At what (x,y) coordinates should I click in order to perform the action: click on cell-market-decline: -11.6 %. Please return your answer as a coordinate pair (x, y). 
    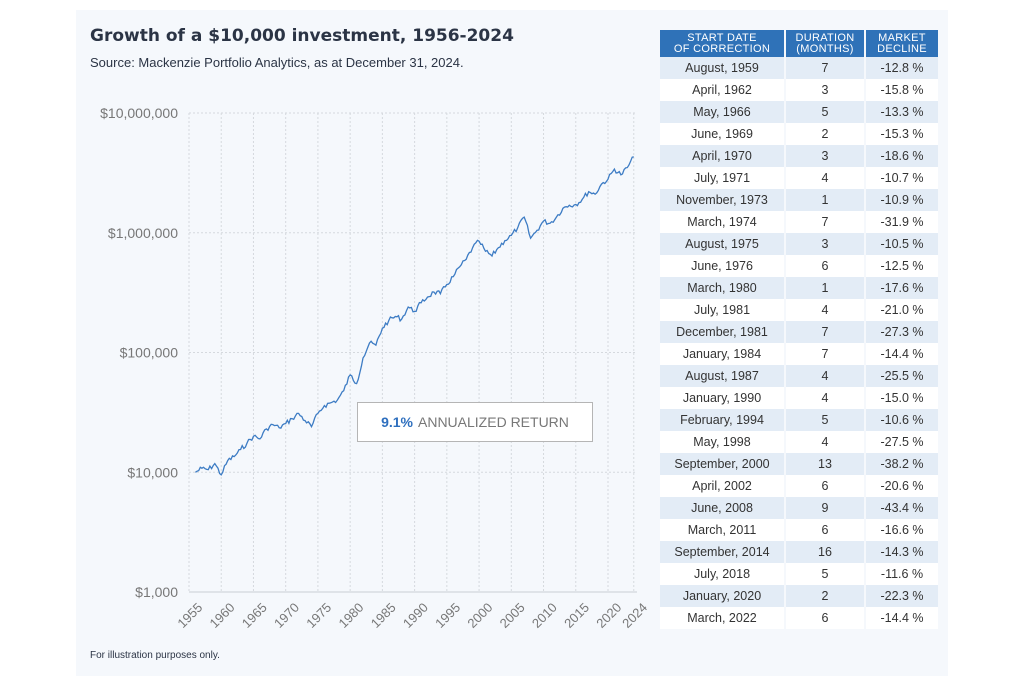
    Looking at the image, I should click on (901, 574).